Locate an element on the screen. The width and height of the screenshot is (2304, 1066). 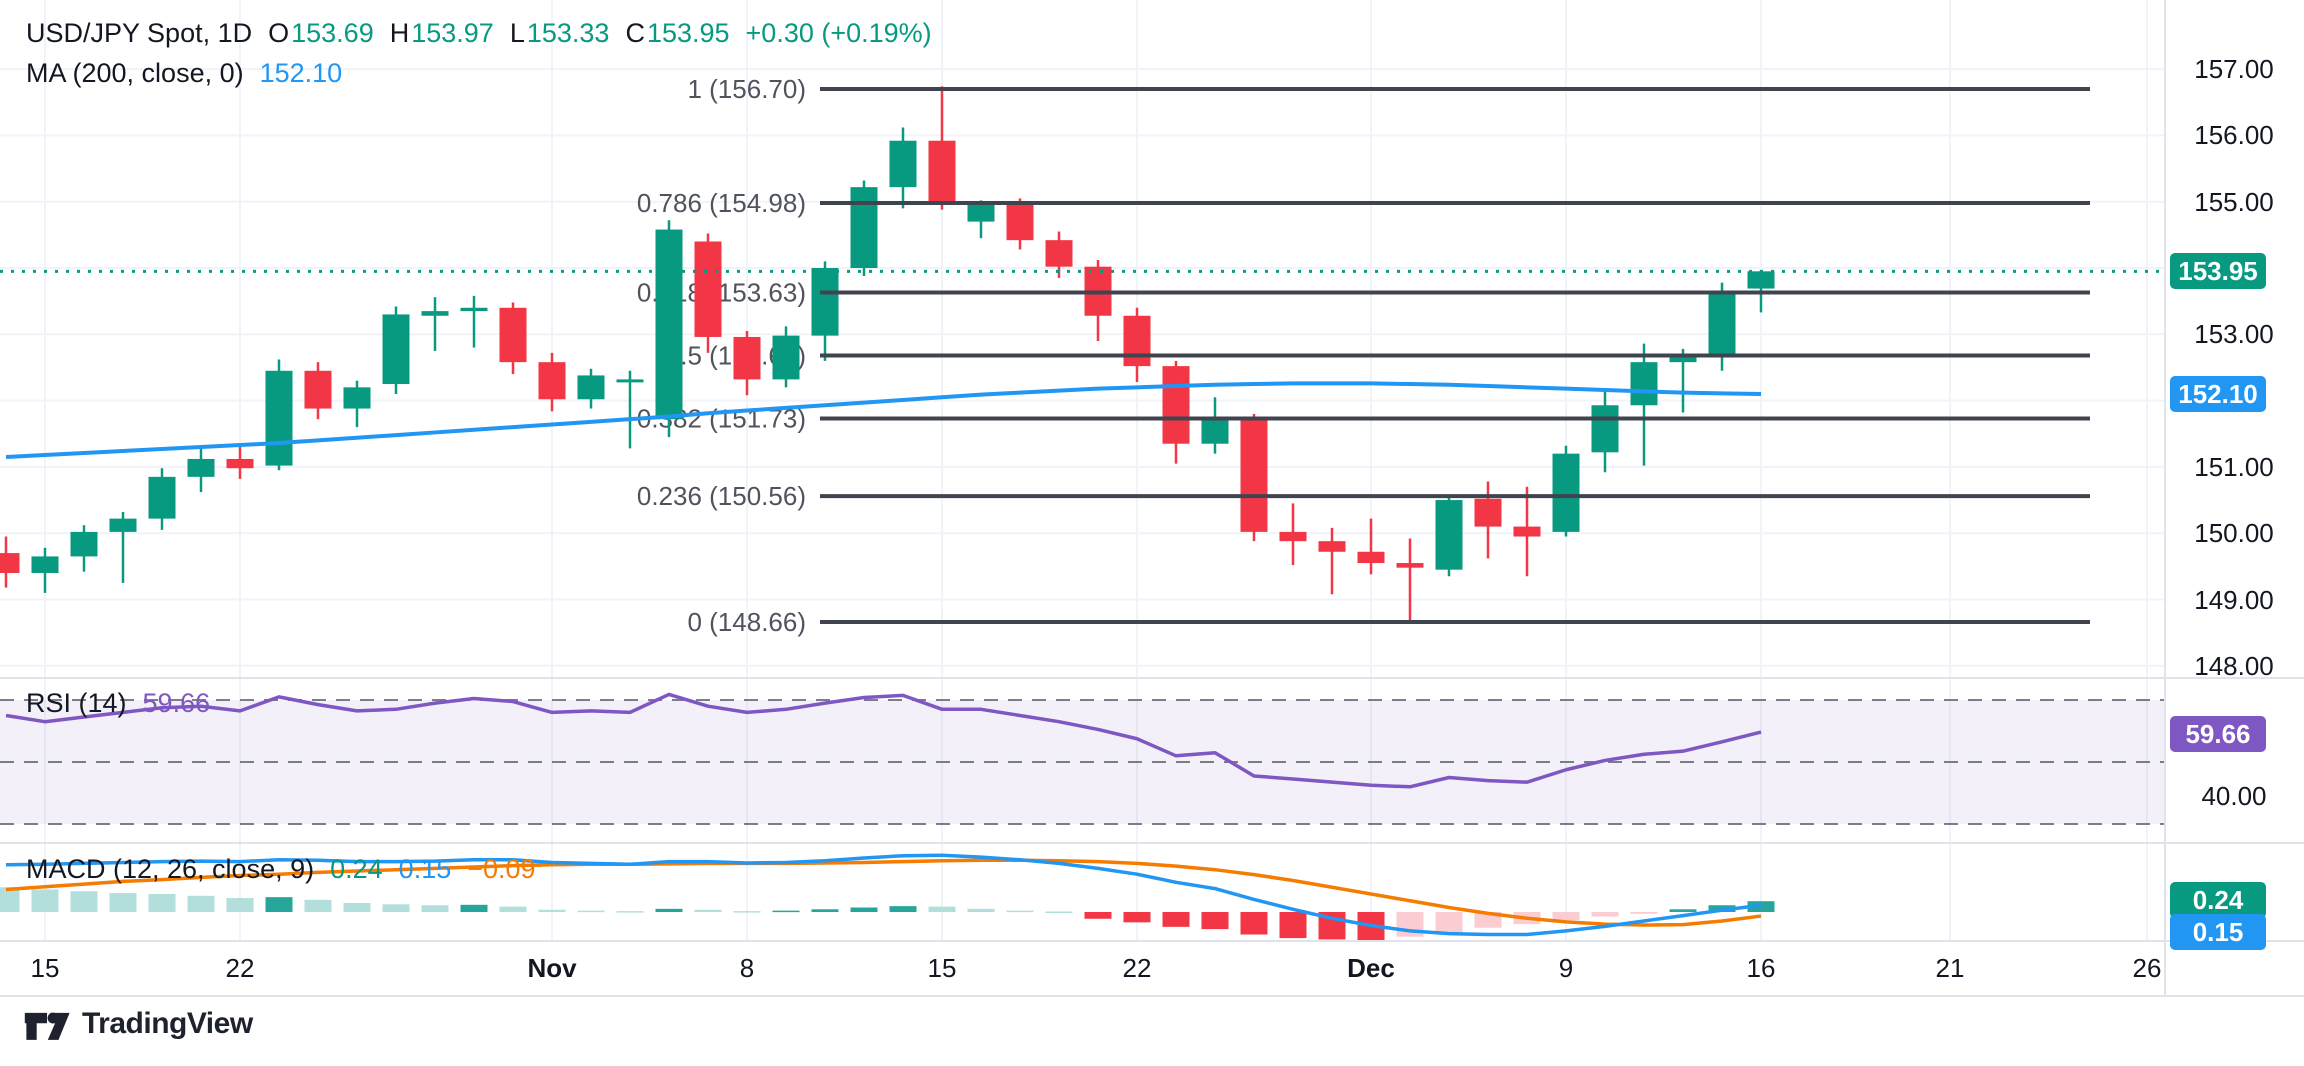
price-axis-label: 151.00 is located at coordinates (2234, 467).